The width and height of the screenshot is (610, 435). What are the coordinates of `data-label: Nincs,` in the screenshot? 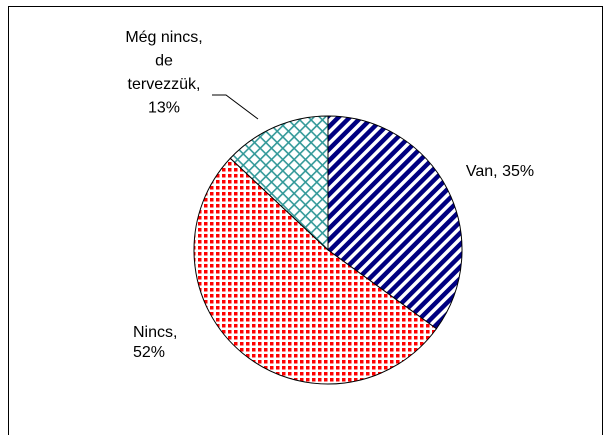 It's located at (155, 332).